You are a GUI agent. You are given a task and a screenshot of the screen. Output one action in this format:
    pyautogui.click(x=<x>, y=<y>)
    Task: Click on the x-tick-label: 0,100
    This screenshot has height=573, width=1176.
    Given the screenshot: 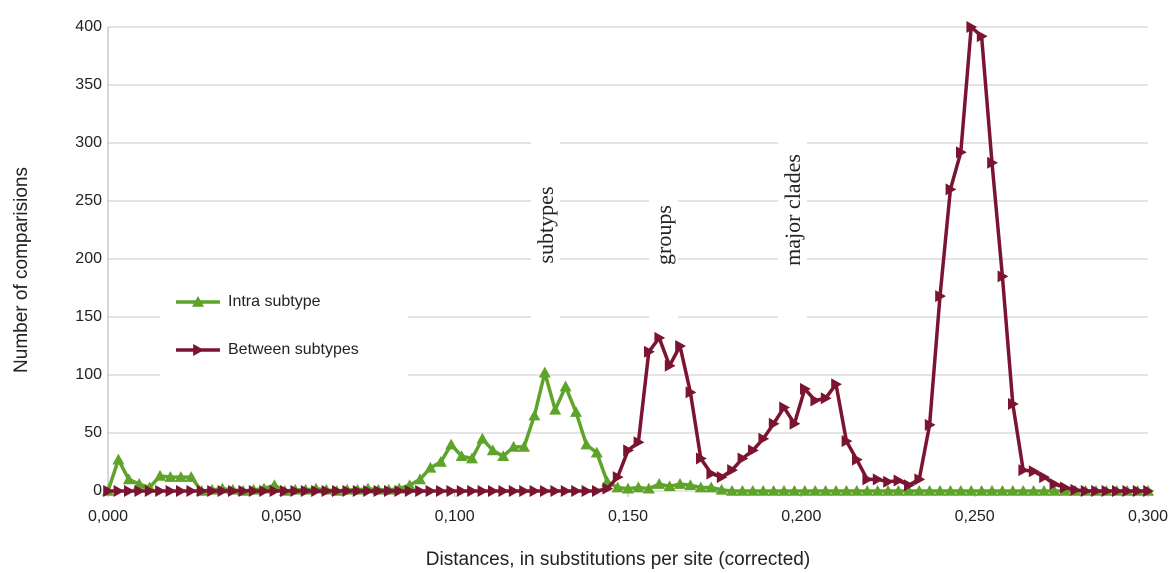 What is the action you would take?
    pyautogui.click(x=455, y=516)
    